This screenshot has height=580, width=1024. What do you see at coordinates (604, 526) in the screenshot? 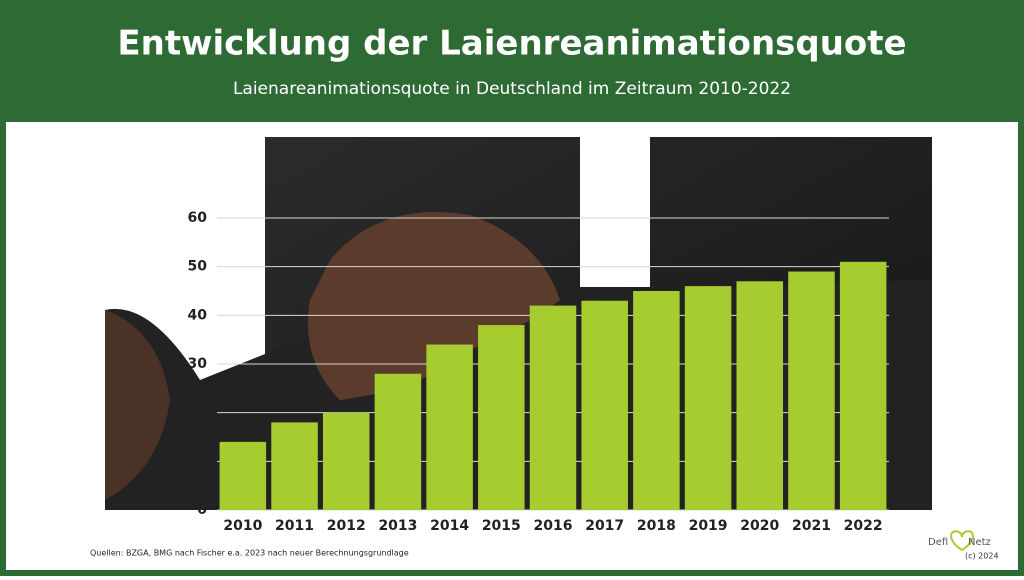
I see `x-tick-label: 2017` at bounding box center [604, 526].